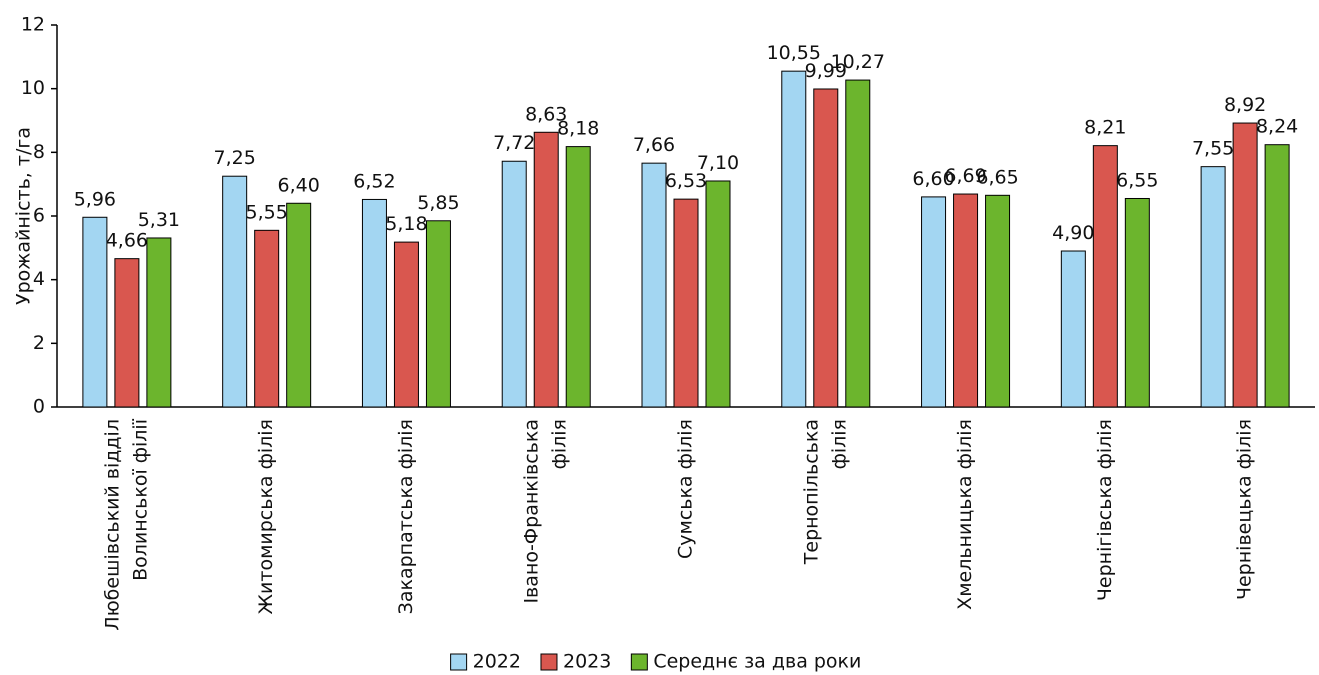 The image size is (1319, 675). What do you see at coordinates (1105, 510) in the screenshot?
I see `x-tick-label: Чернігівська філія` at bounding box center [1105, 510].